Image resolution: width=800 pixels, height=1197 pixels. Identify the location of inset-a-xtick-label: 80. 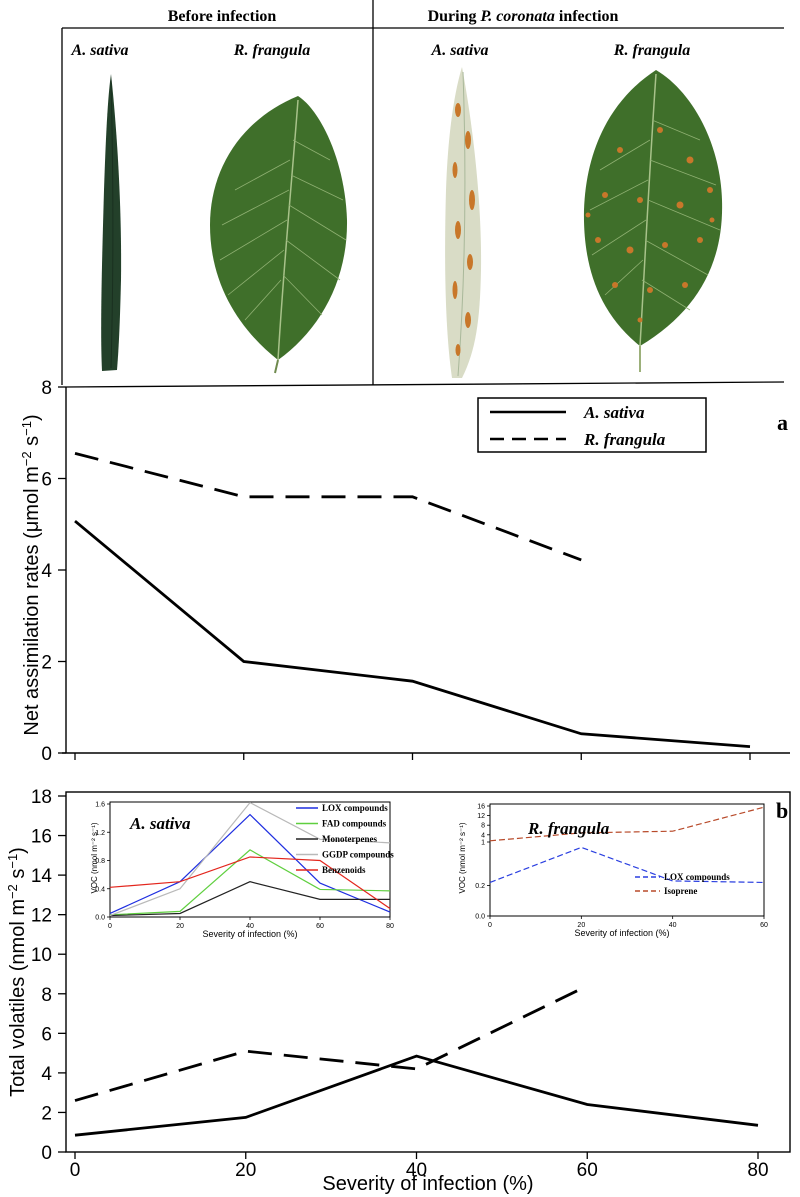
(390, 926).